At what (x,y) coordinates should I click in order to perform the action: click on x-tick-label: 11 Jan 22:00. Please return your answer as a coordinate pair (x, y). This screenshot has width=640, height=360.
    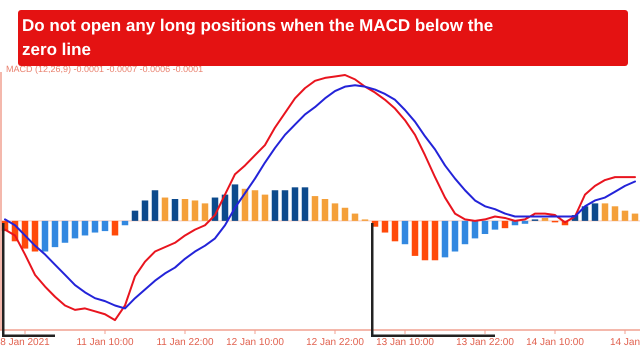
    Looking at the image, I should click on (185, 342).